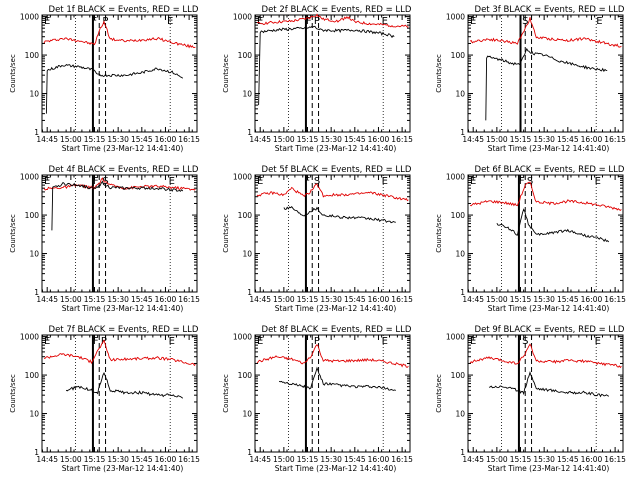 The width and height of the screenshot is (640, 484). What do you see at coordinates (124, 170) in the screenshot?
I see `panel-title: Det 4f BLACK = Events, RED = LLD` at bounding box center [124, 170].